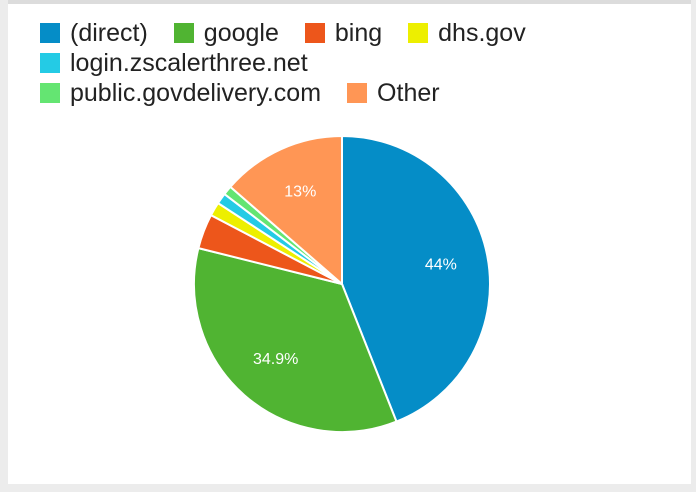  Describe the element at coordinates (300, 192) in the screenshot. I see `pie-slice-label-6: 13%` at that location.